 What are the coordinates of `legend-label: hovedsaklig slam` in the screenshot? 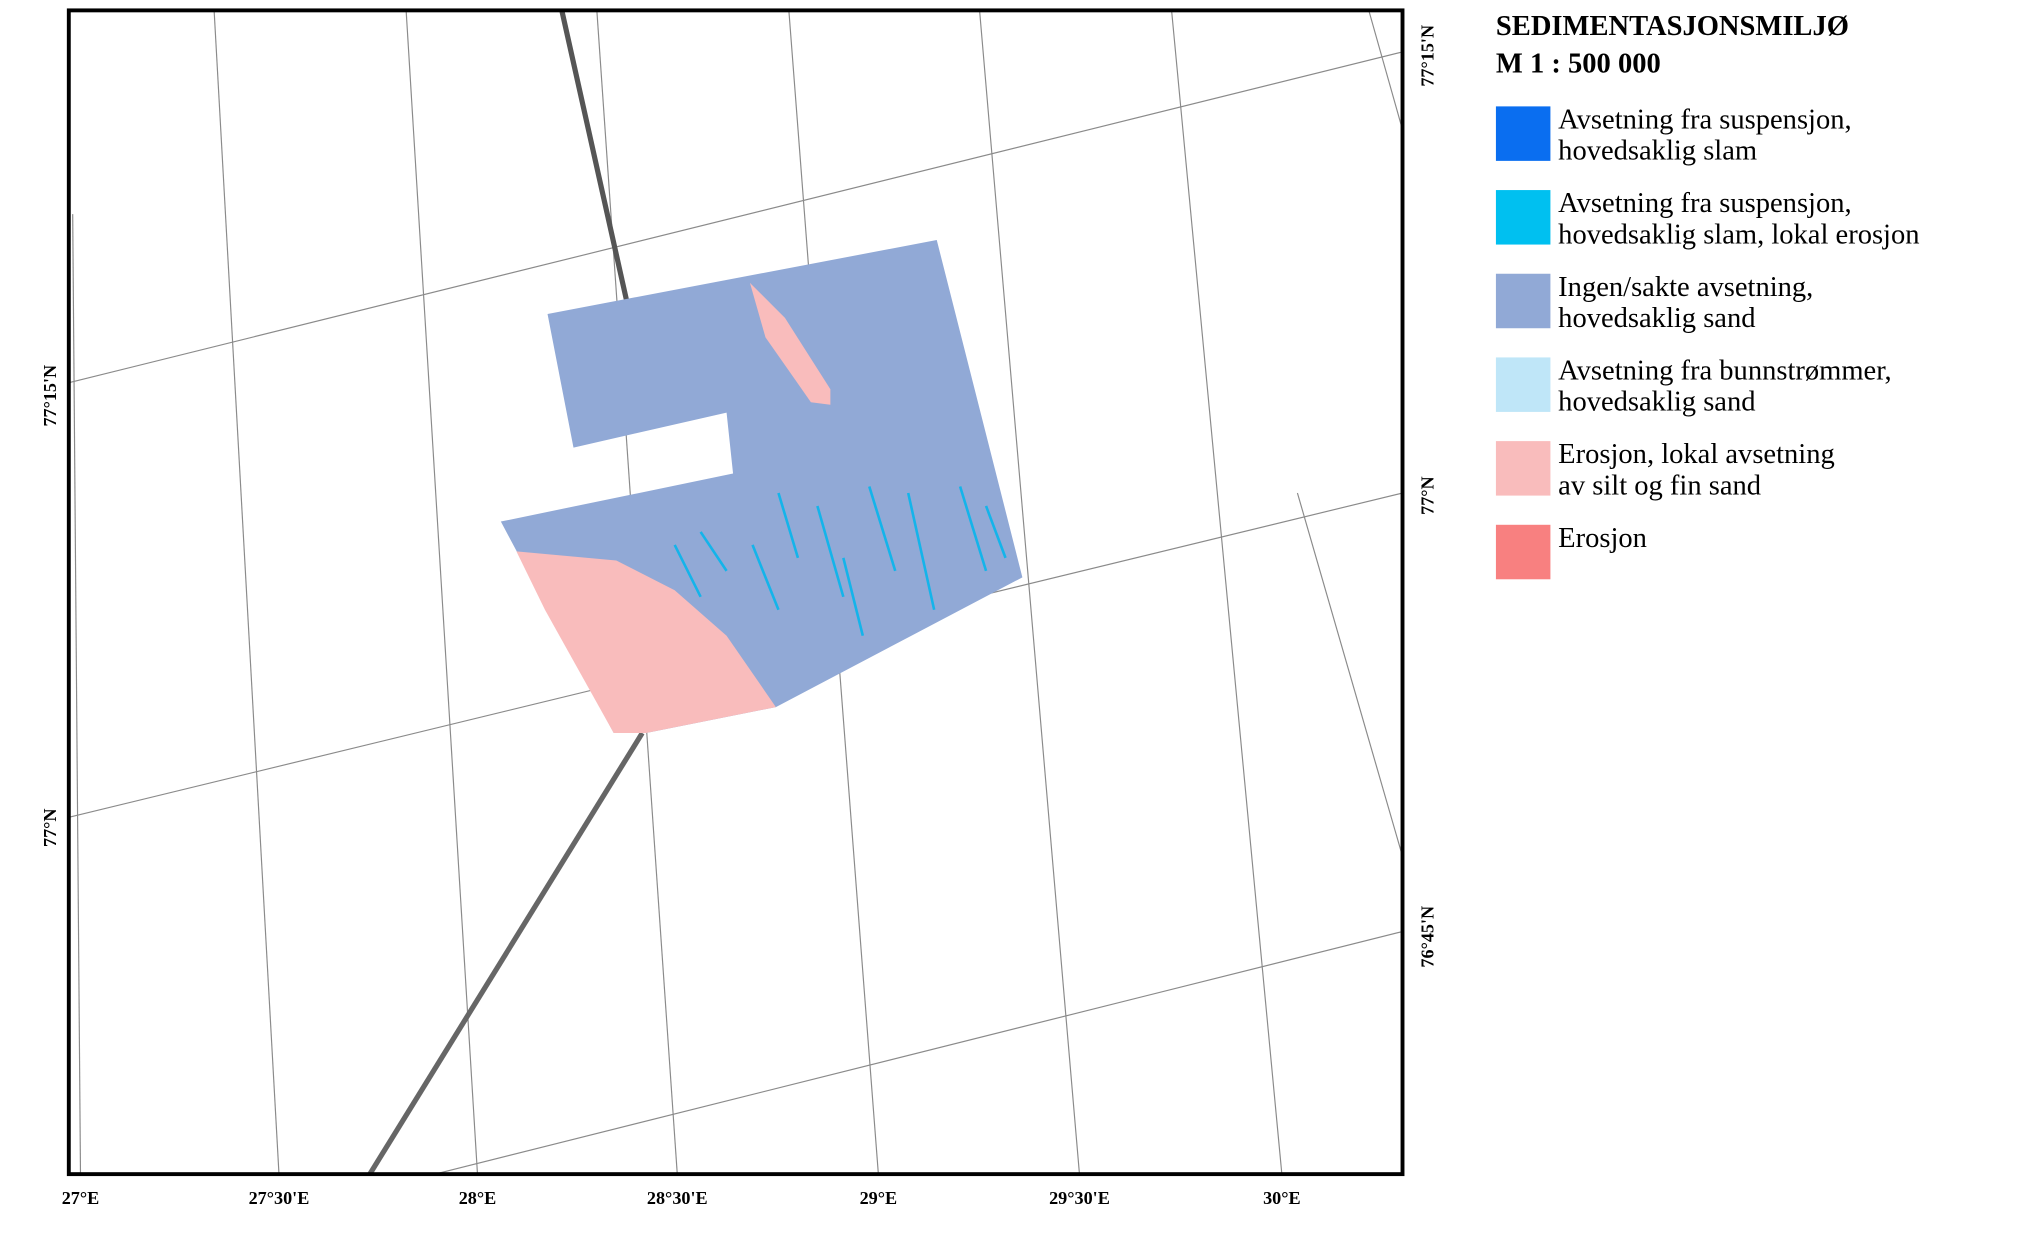 It's located at (1657, 151).